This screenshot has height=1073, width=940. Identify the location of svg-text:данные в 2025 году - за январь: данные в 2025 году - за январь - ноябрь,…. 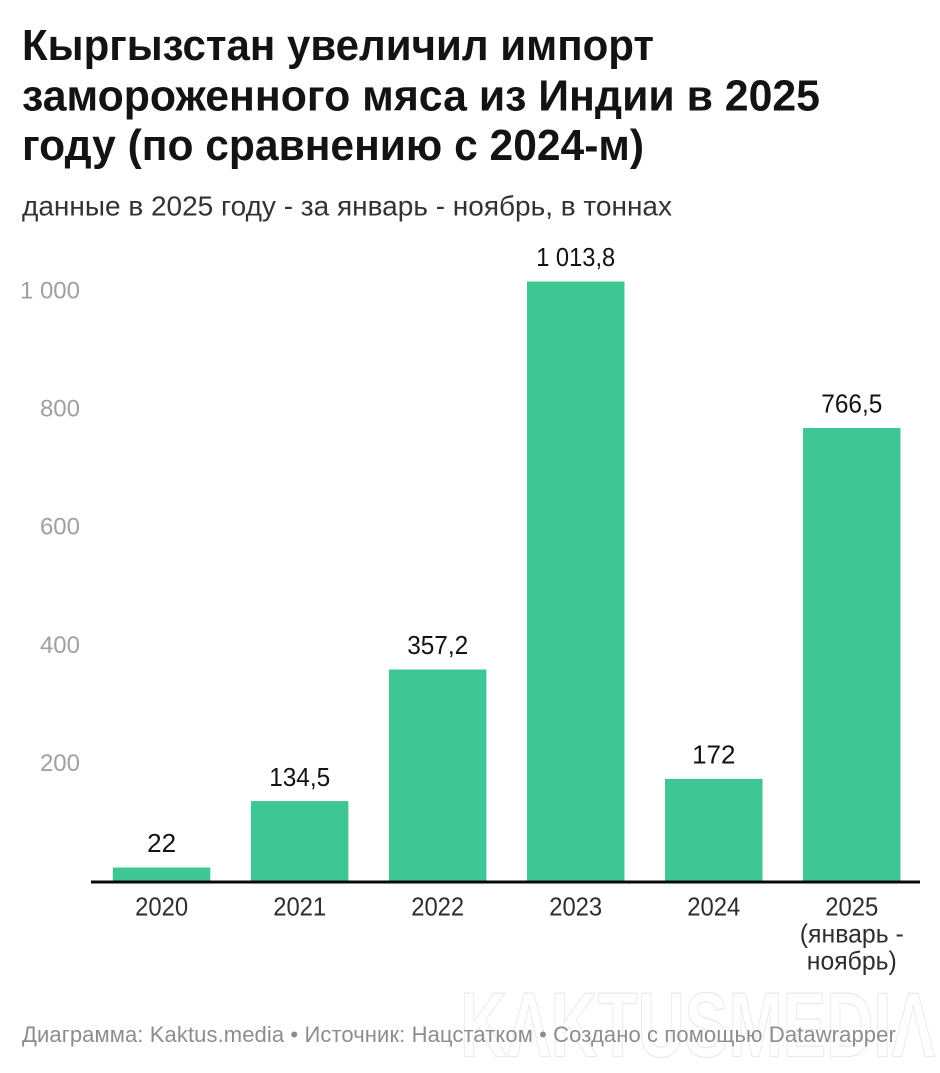
(347, 206).